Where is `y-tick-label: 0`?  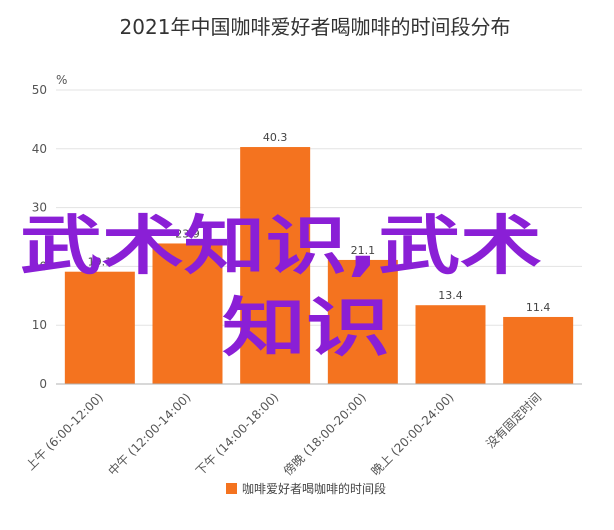
y-tick-label: 0 is located at coordinates (43, 384).